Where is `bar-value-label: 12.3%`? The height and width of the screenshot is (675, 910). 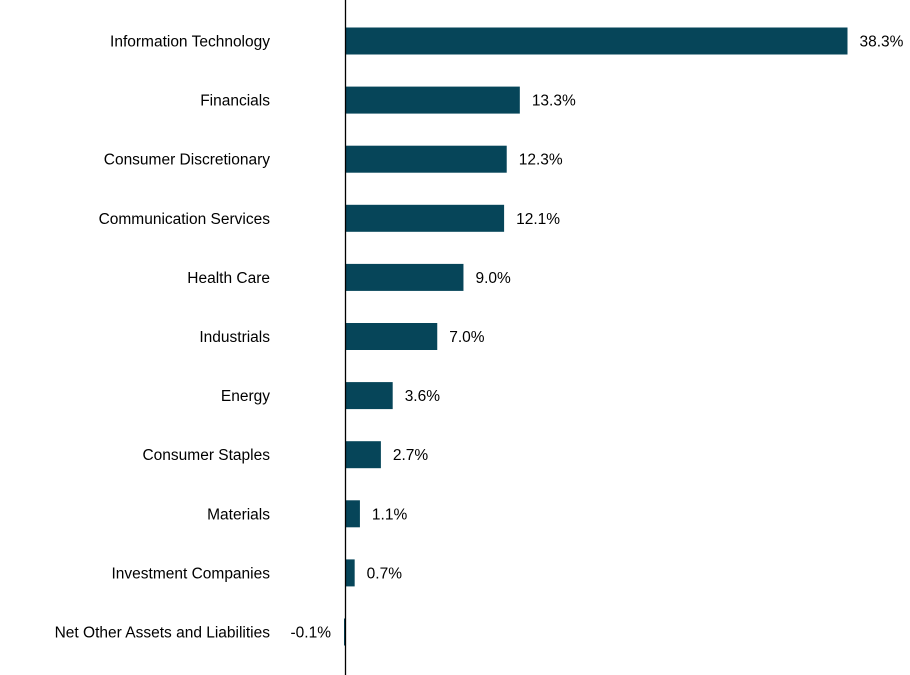 bar-value-label: 12.3% is located at coordinates (541, 160).